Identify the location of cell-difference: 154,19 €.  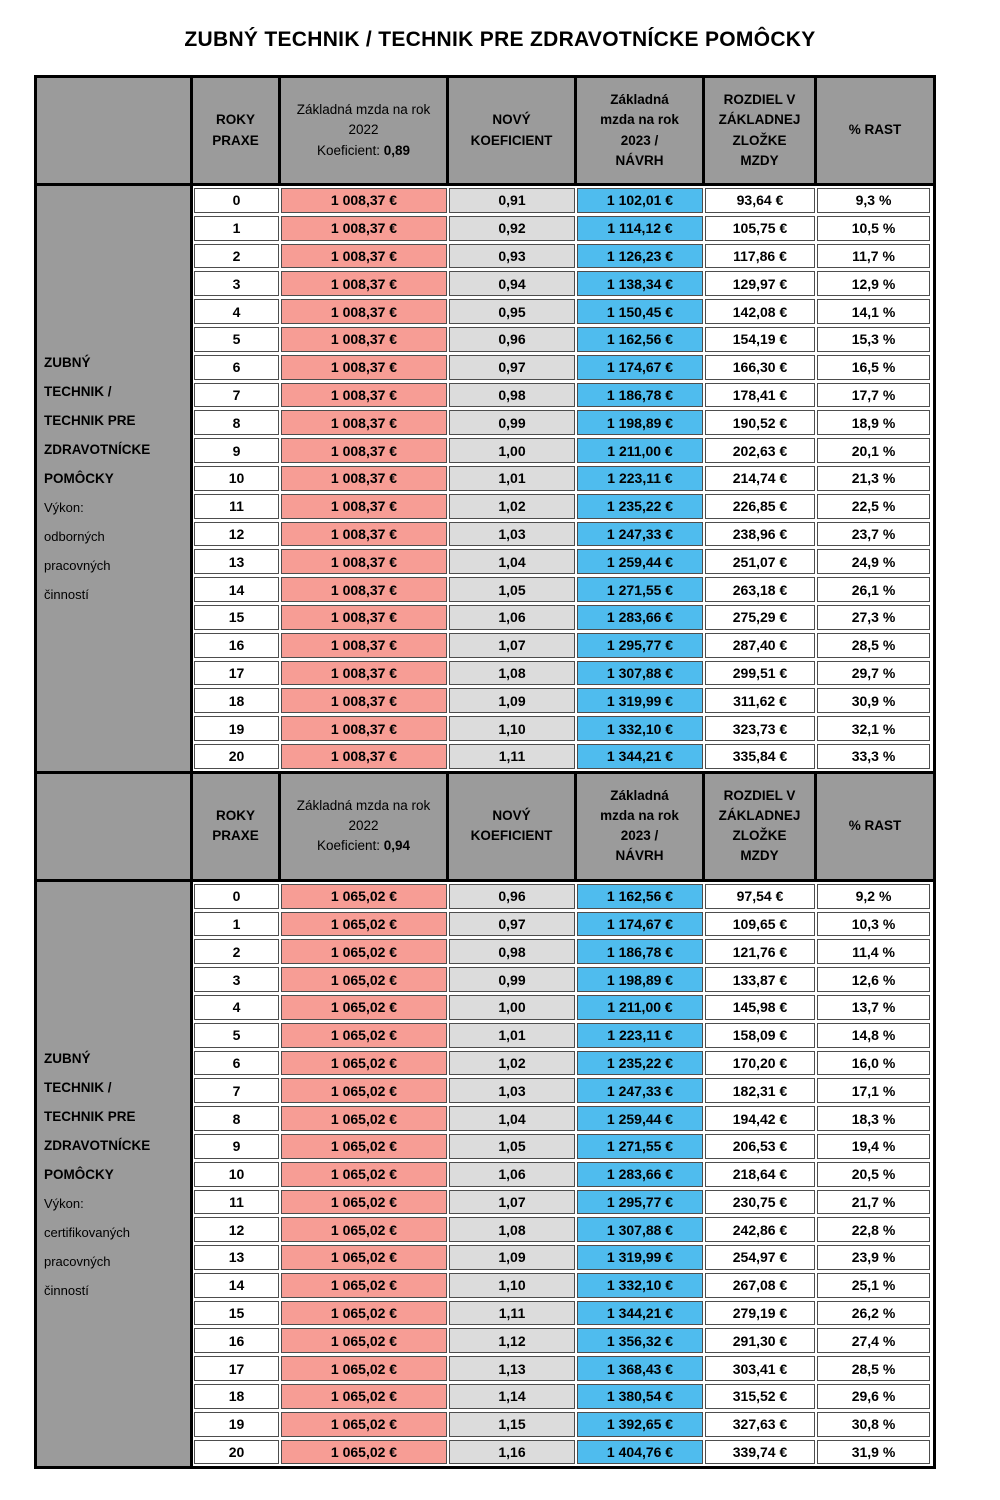
(760, 339).